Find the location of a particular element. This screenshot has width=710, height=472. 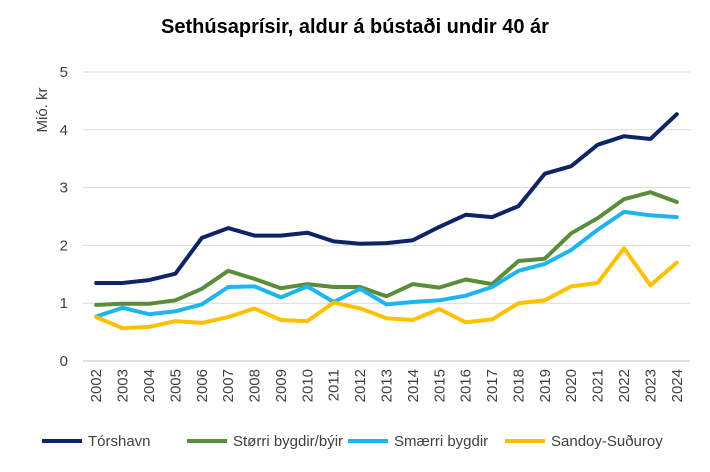

x-tick-label: 2015 is located at coordinates (439, 385).